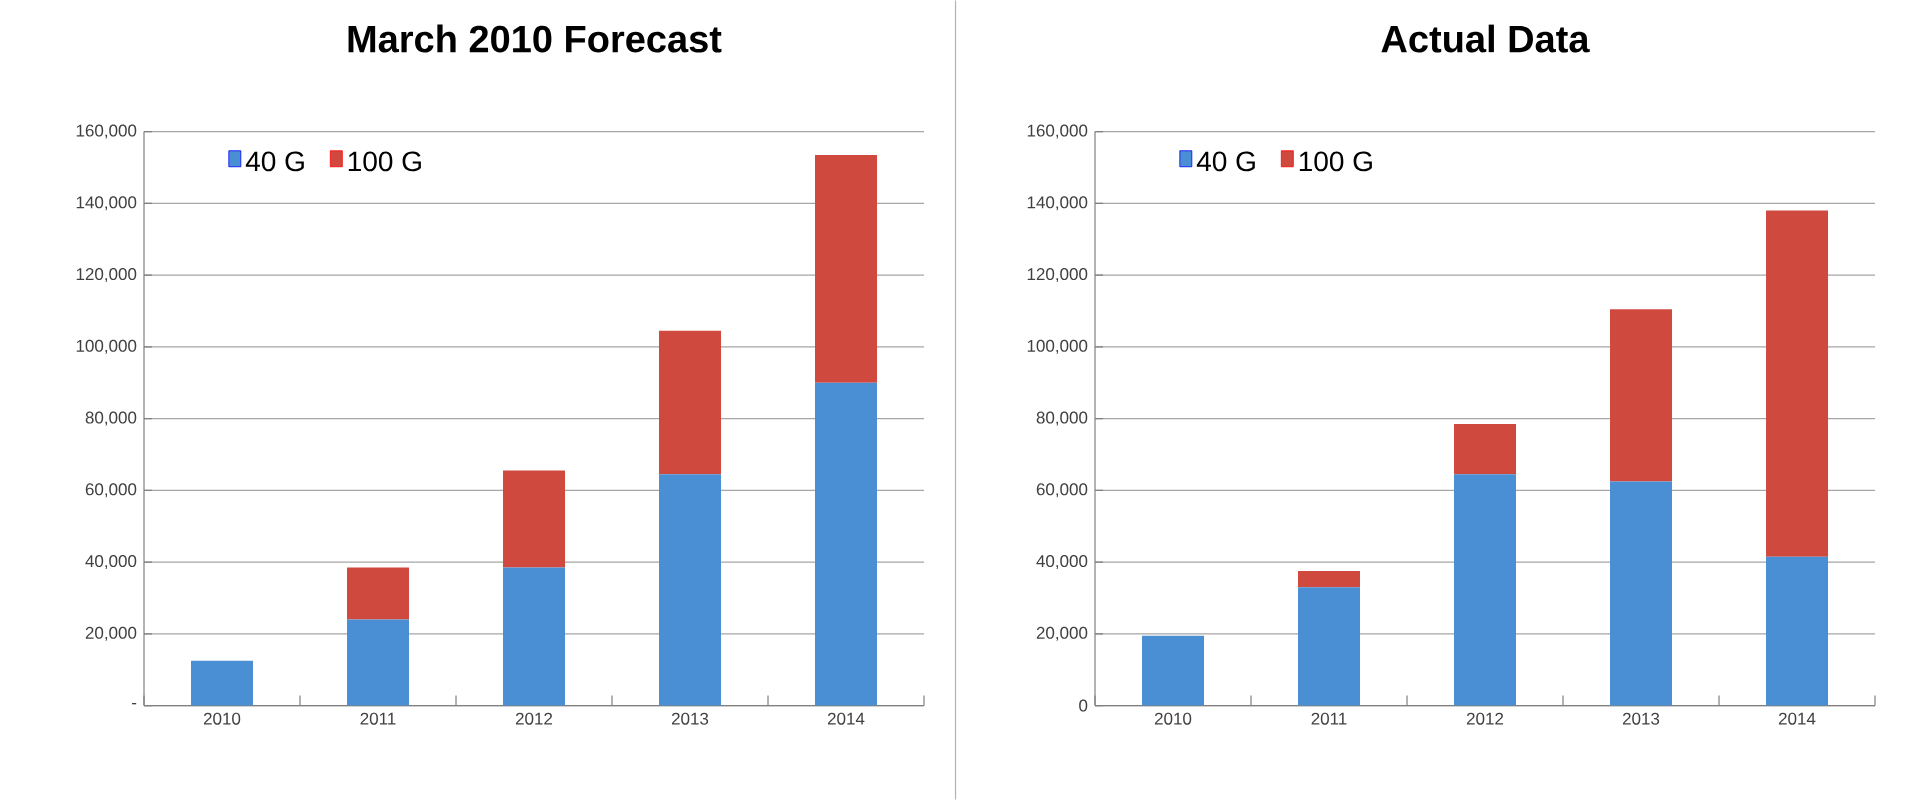  Describe the element at coordinates (1083, 705) in the screenshot. I see `y-tick-label: 0` at that location.